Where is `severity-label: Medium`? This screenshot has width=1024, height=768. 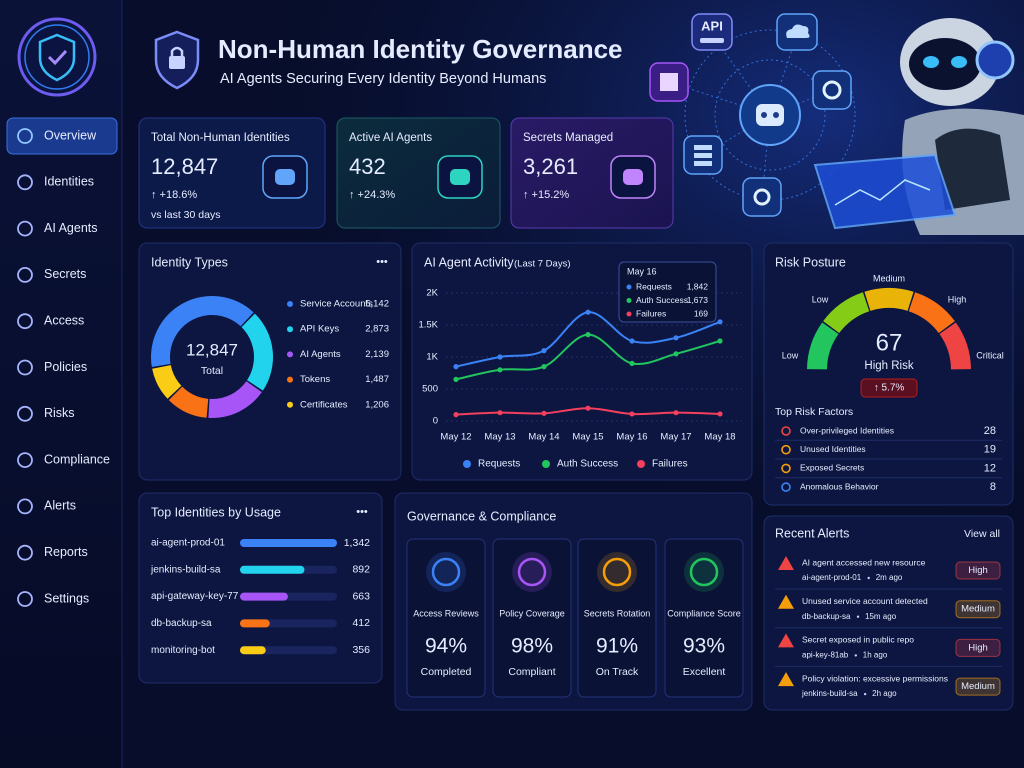 severity-label: Medium is located at coordinates (978, 609).